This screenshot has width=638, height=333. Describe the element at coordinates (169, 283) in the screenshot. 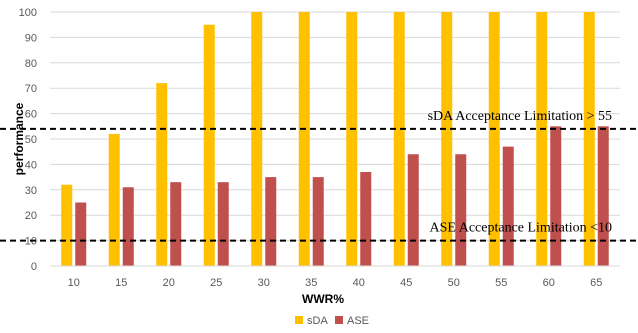

I see `x-tick-label: 20` at that location.